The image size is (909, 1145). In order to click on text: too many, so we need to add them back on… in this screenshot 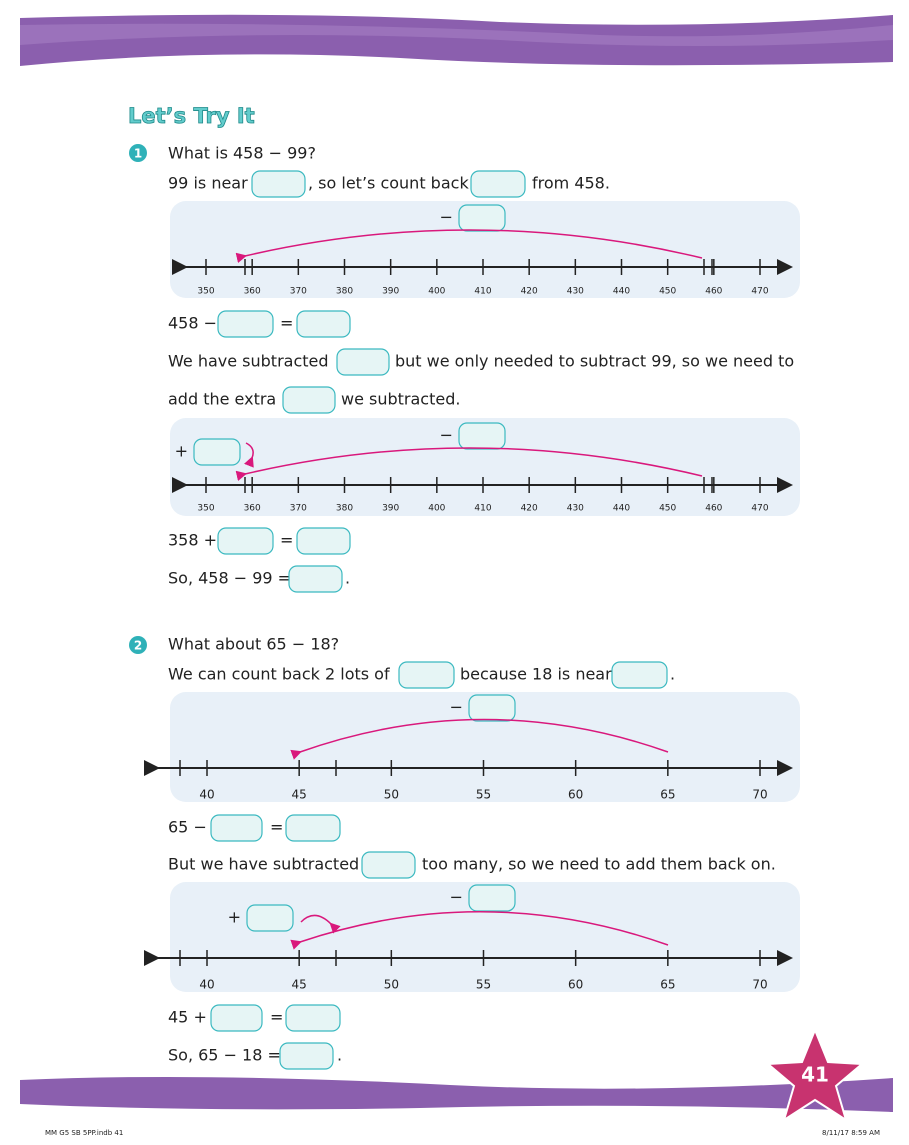, I will do `click(599, 864)`.